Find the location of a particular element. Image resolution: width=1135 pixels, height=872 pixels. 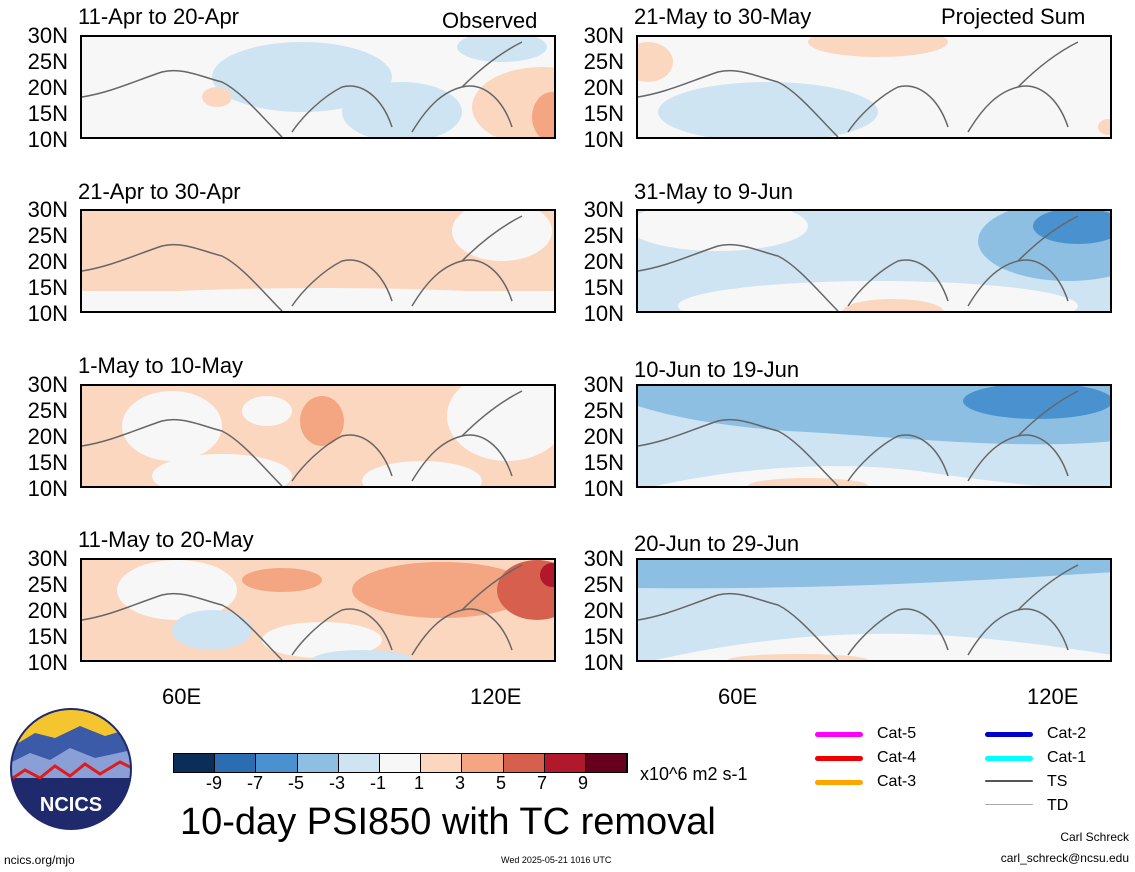

legend-label-cat-5: Cat-5 is located at coordinates (897, 733).